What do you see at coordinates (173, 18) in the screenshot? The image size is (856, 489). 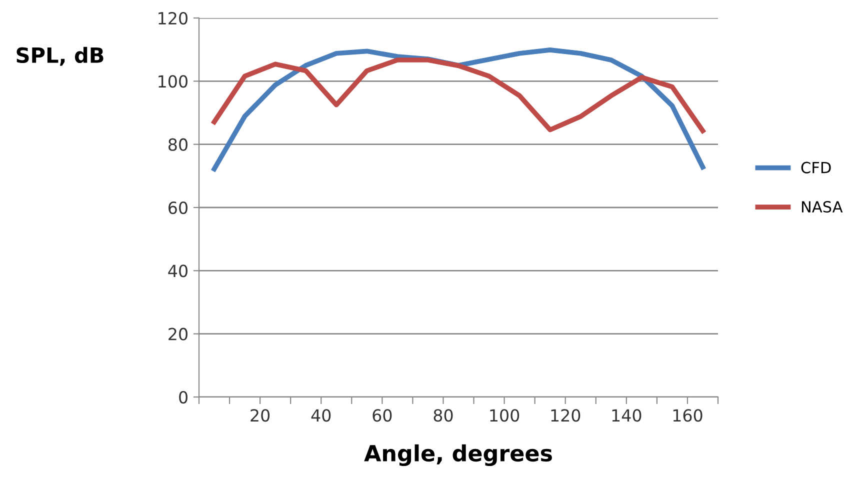 I see `y-tick-label: 120` at bounding box center [173, 18].